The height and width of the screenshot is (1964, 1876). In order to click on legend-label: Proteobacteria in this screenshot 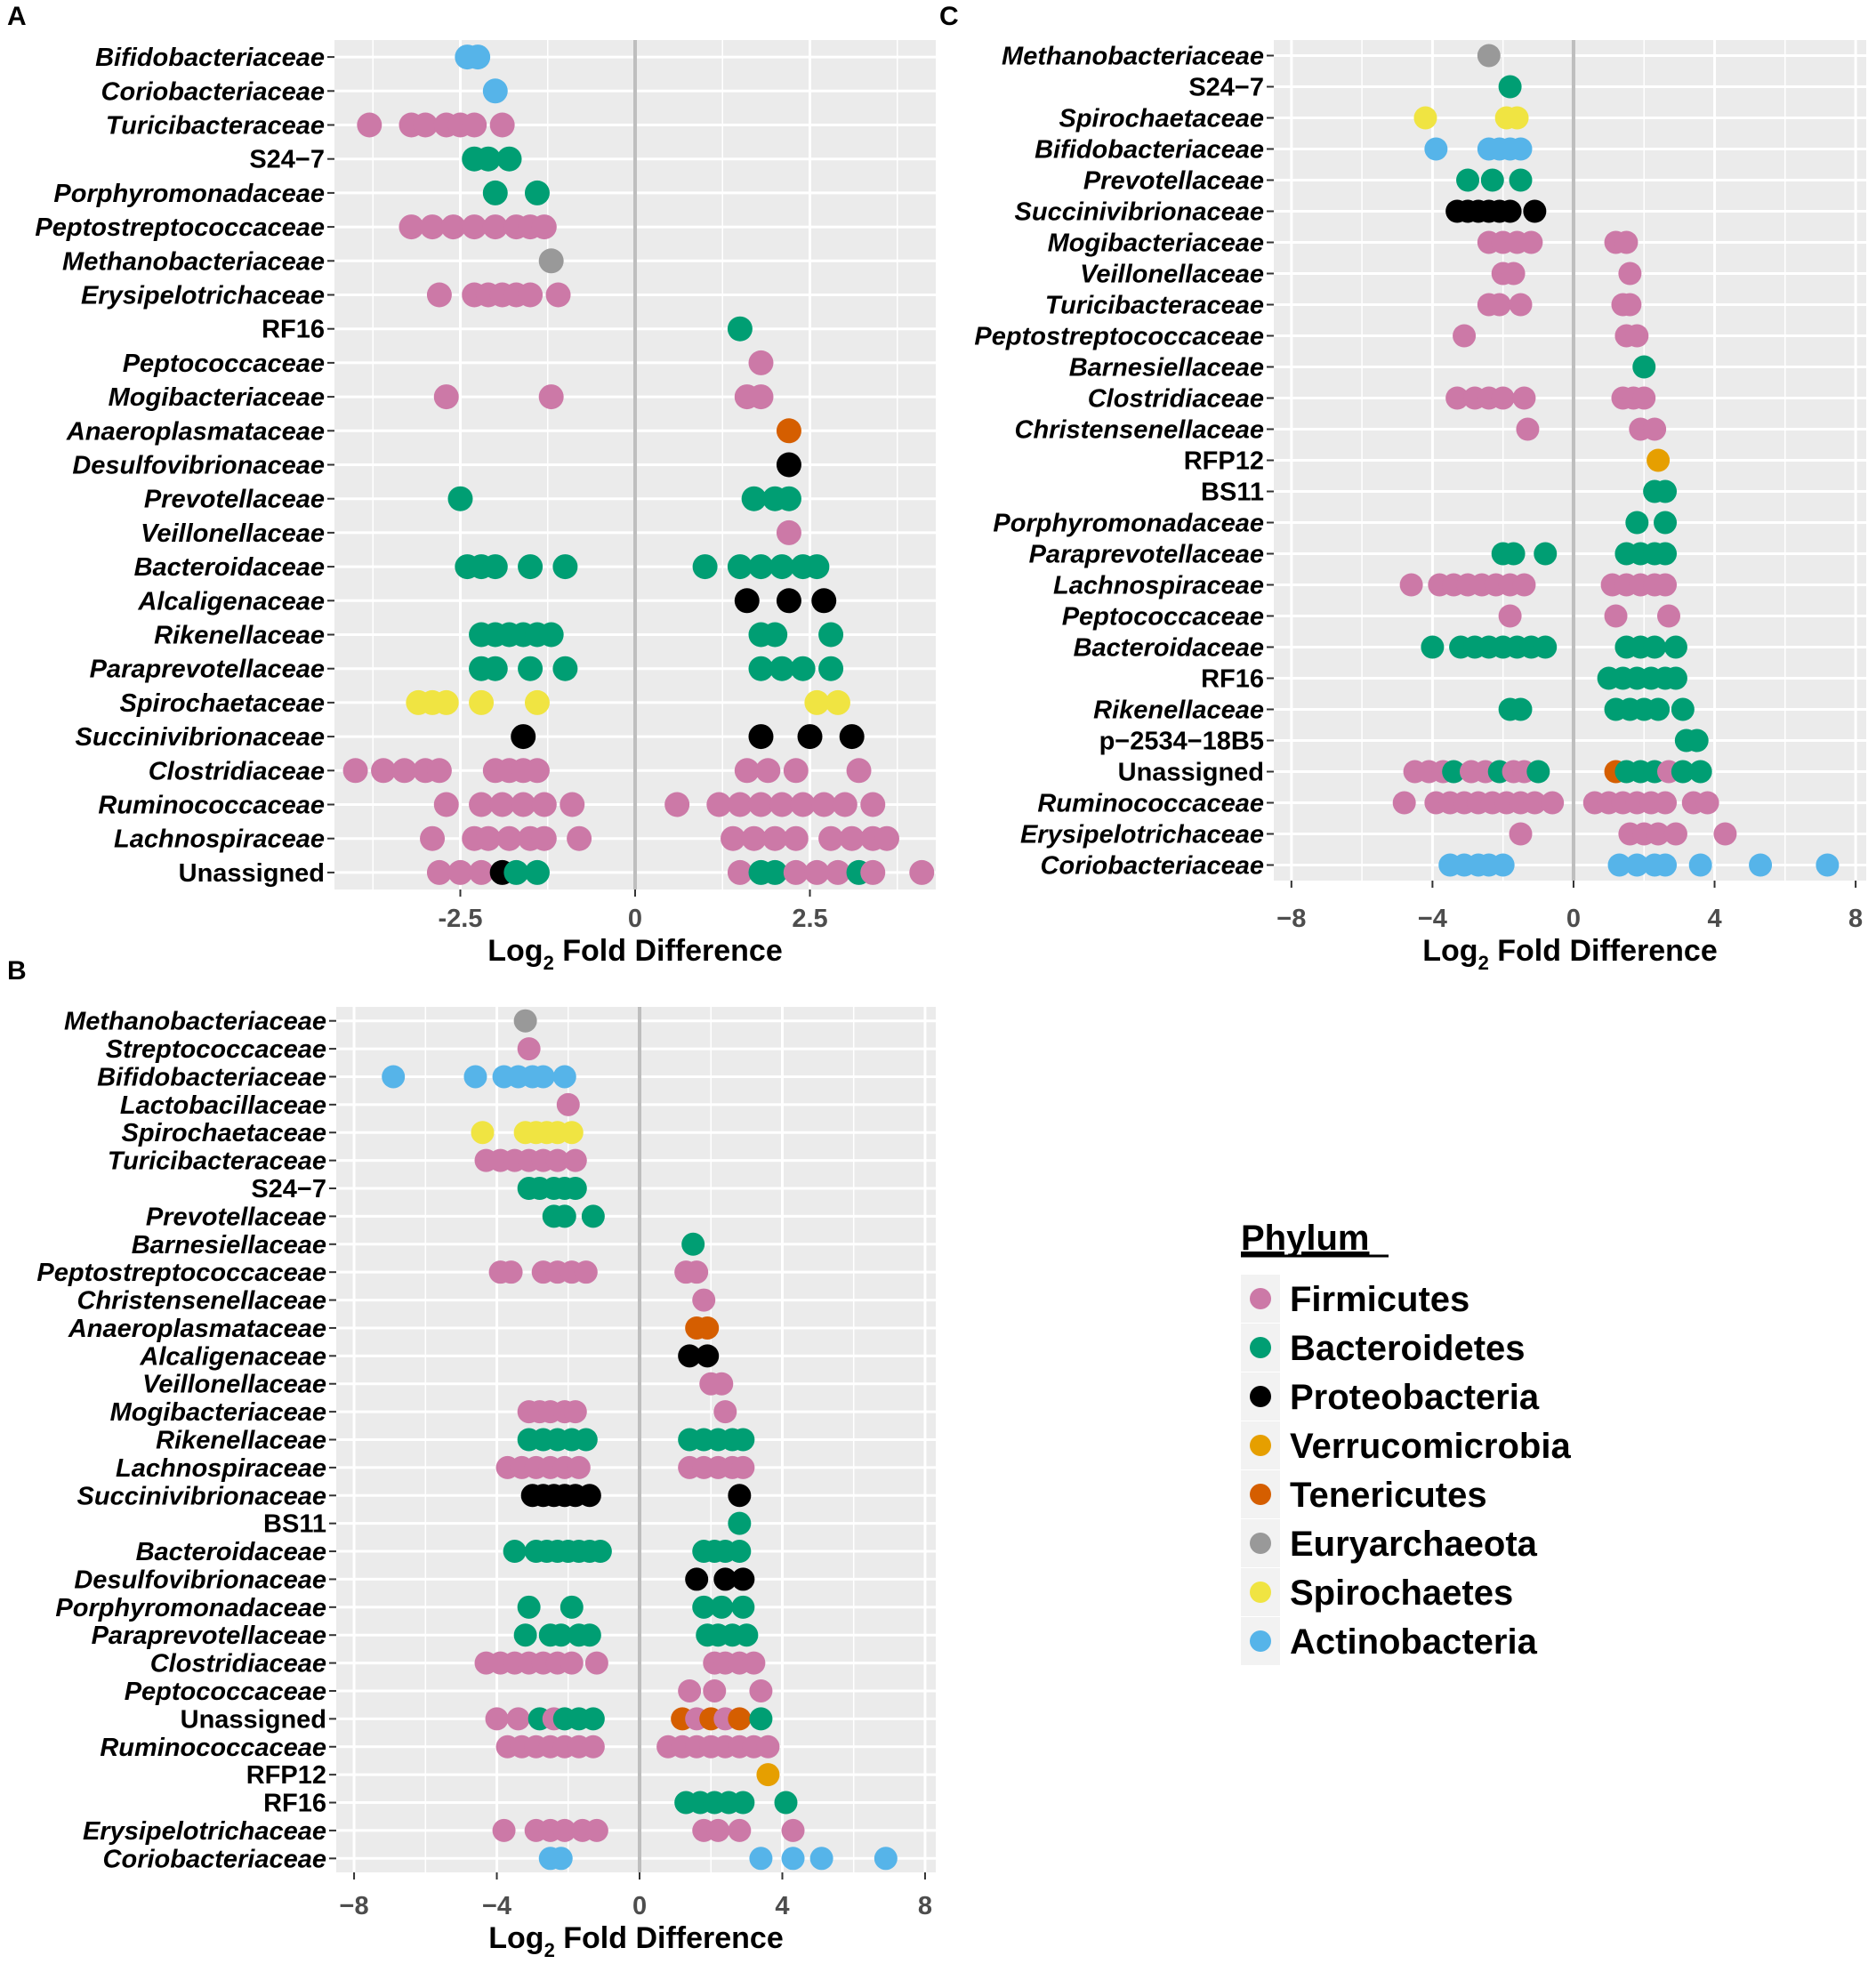, I will do `click(1415, 1398)`.